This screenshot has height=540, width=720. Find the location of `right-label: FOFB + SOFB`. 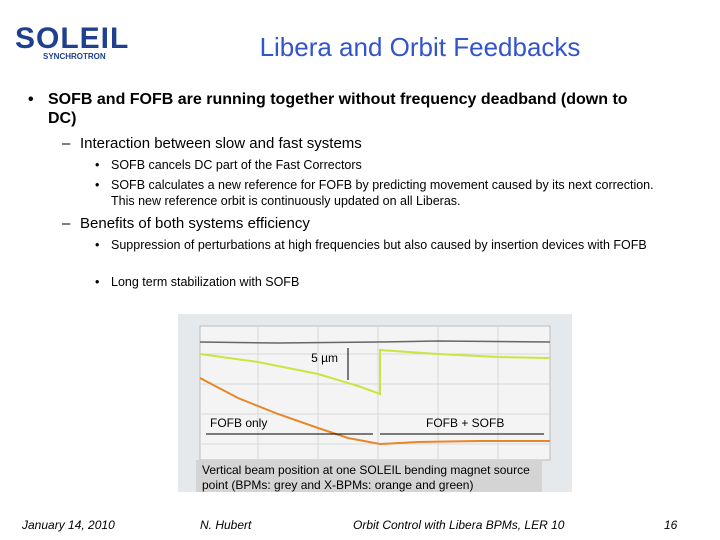

right-label: FOFB + SOFB is located at coordinates (465, 423).